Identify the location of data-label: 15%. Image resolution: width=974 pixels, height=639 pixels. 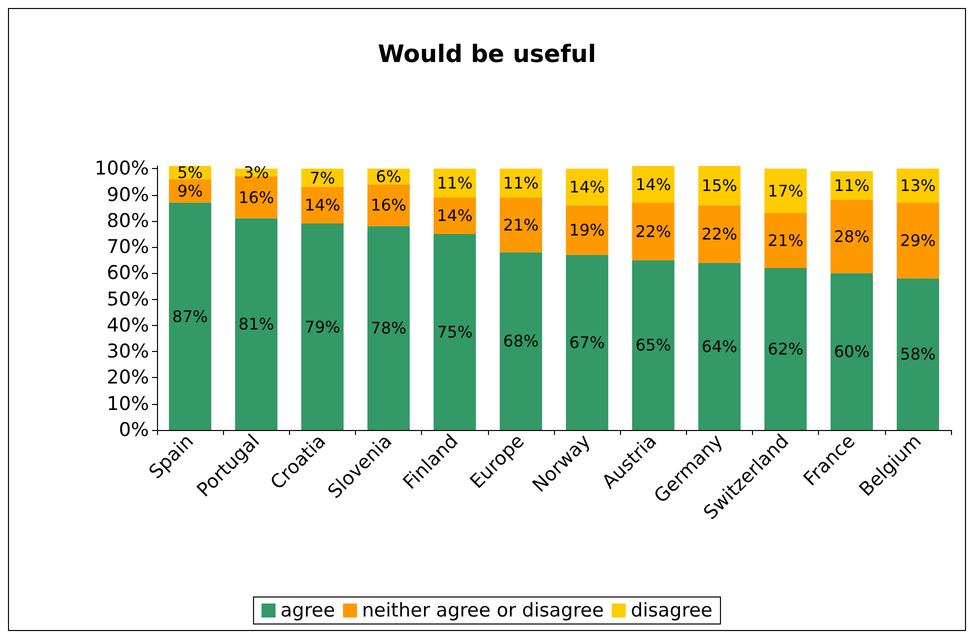
(720, 186).